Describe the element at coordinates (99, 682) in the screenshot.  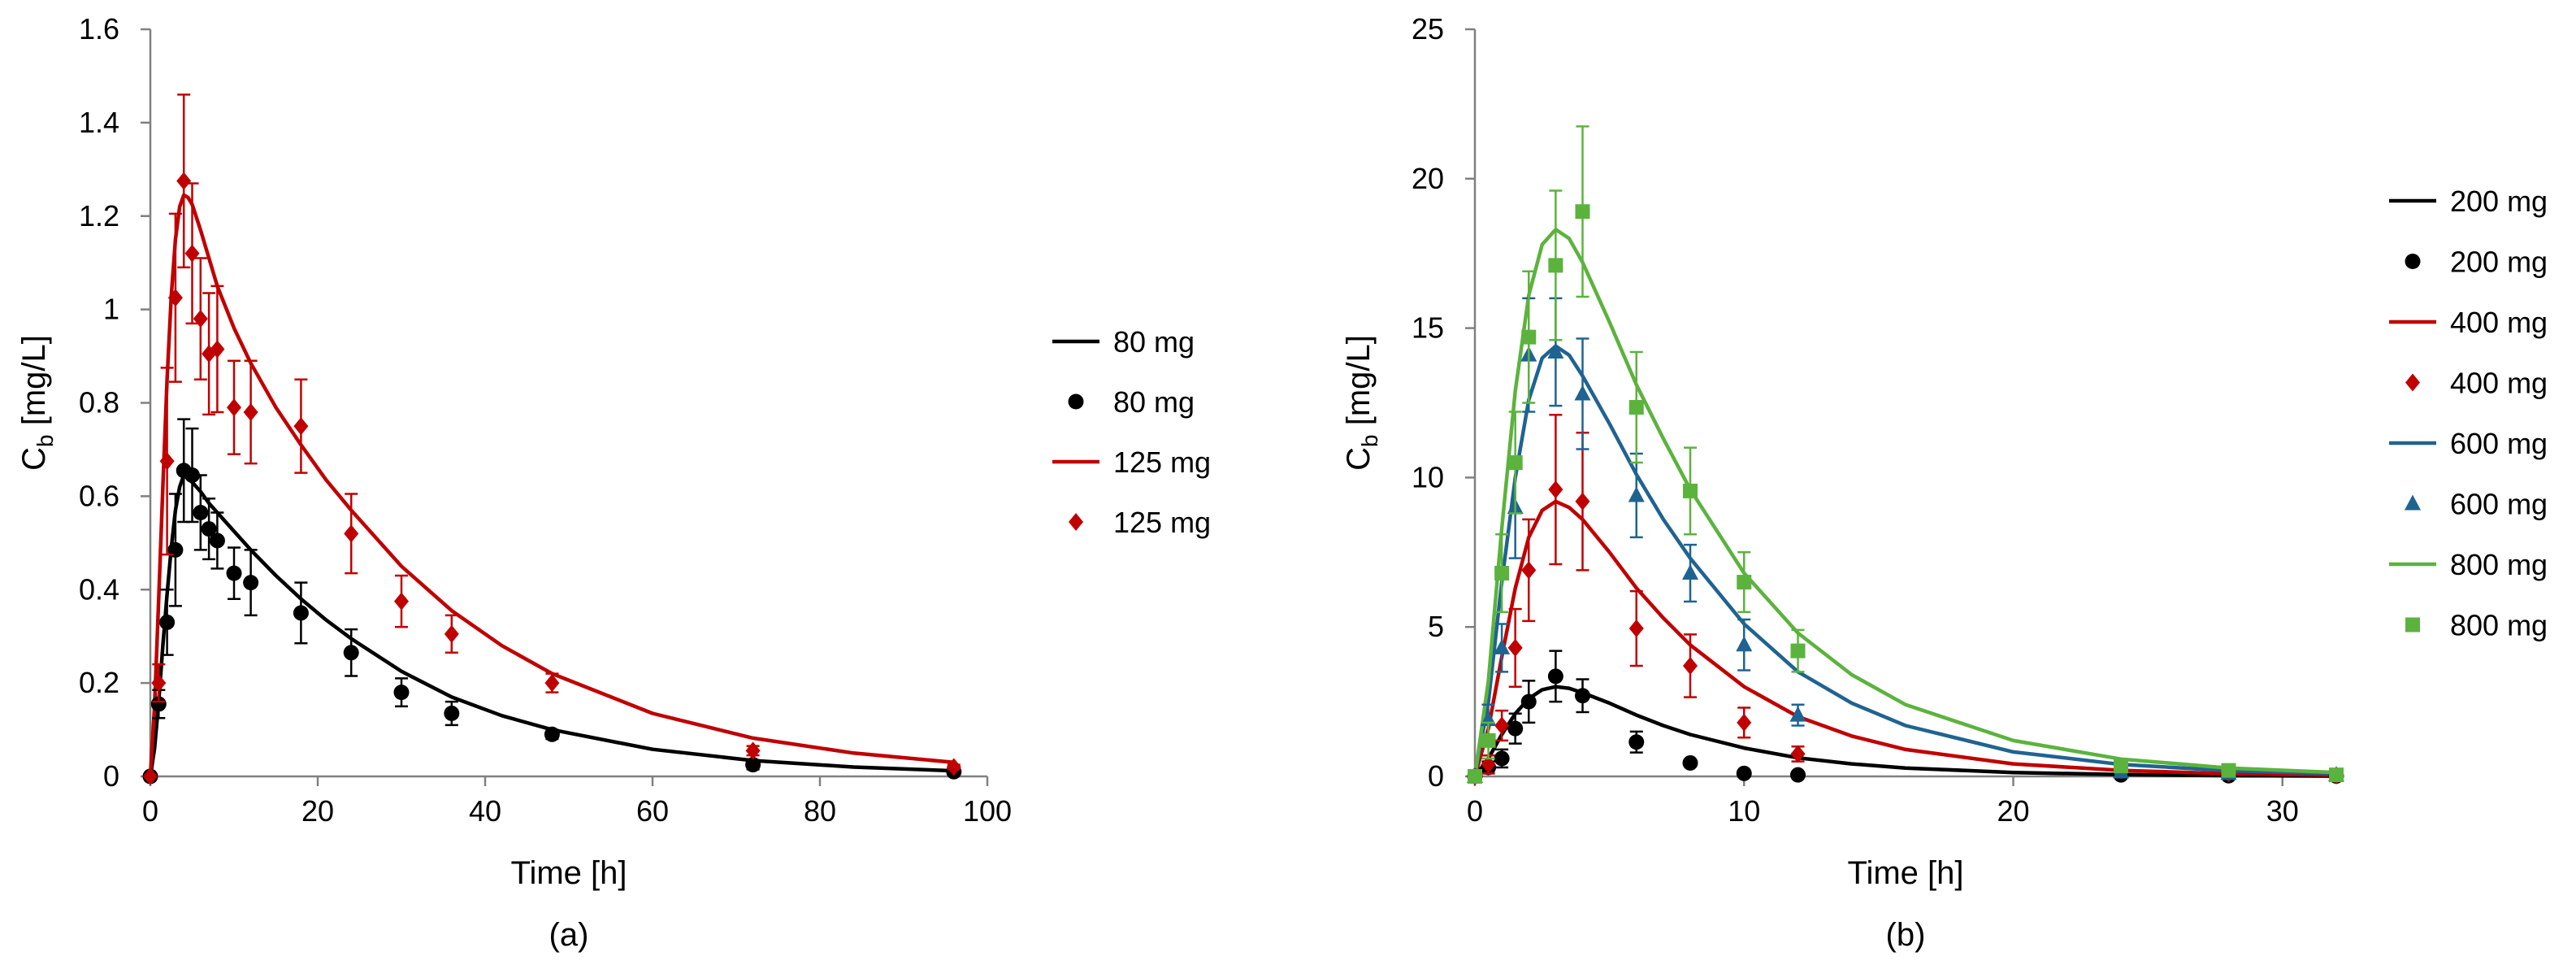
I see `y-tick-label: 0.2` at that location.